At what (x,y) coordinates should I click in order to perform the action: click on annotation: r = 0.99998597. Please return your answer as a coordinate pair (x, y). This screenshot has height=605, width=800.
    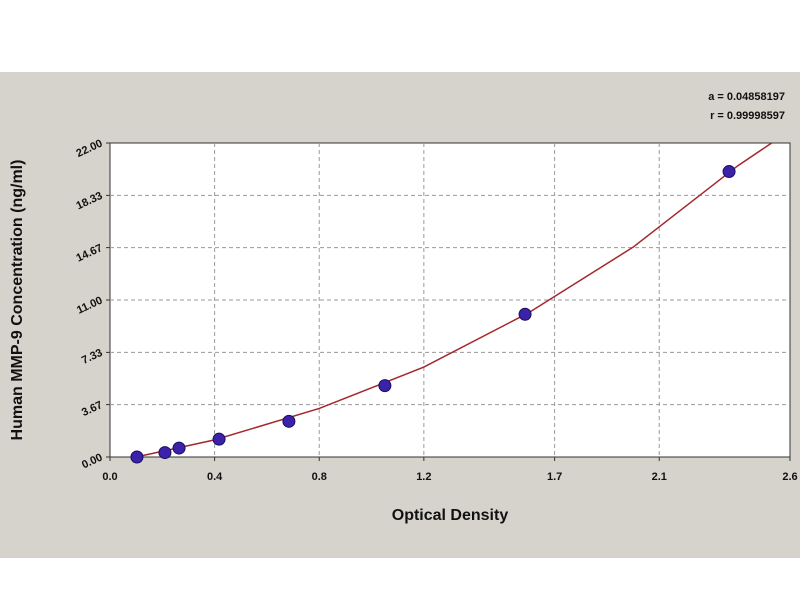
    Looking at the image, I should click on (747, 116).